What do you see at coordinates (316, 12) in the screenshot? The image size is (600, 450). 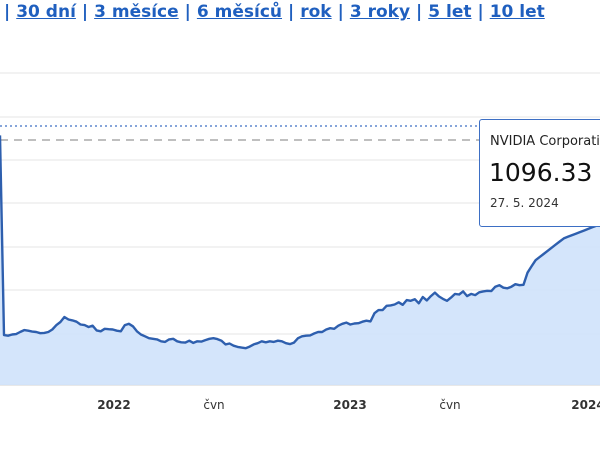 I see `range-1-year-link: rok` at bounding box center [316, 12].